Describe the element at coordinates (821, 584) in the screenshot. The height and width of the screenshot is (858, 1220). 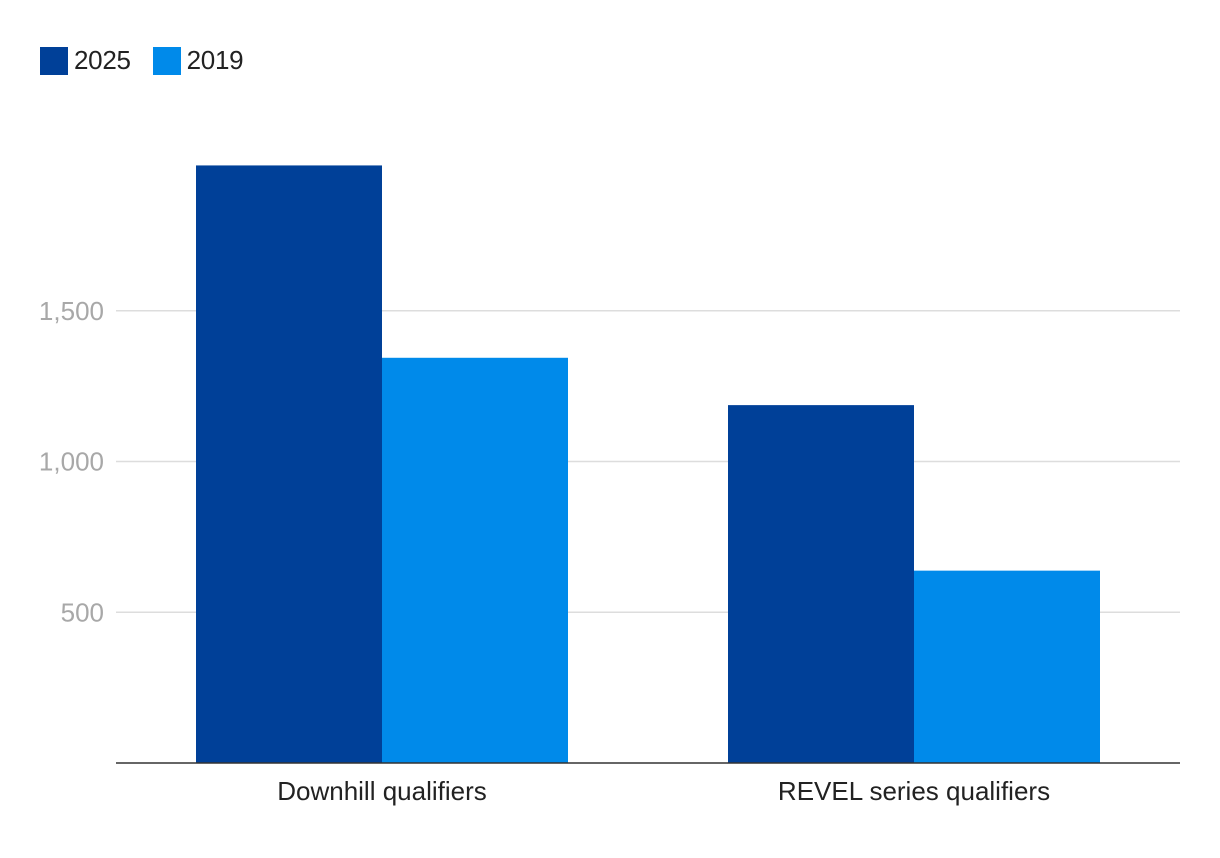
I see `bar-2025-revel-series-qualifiers` at that location.